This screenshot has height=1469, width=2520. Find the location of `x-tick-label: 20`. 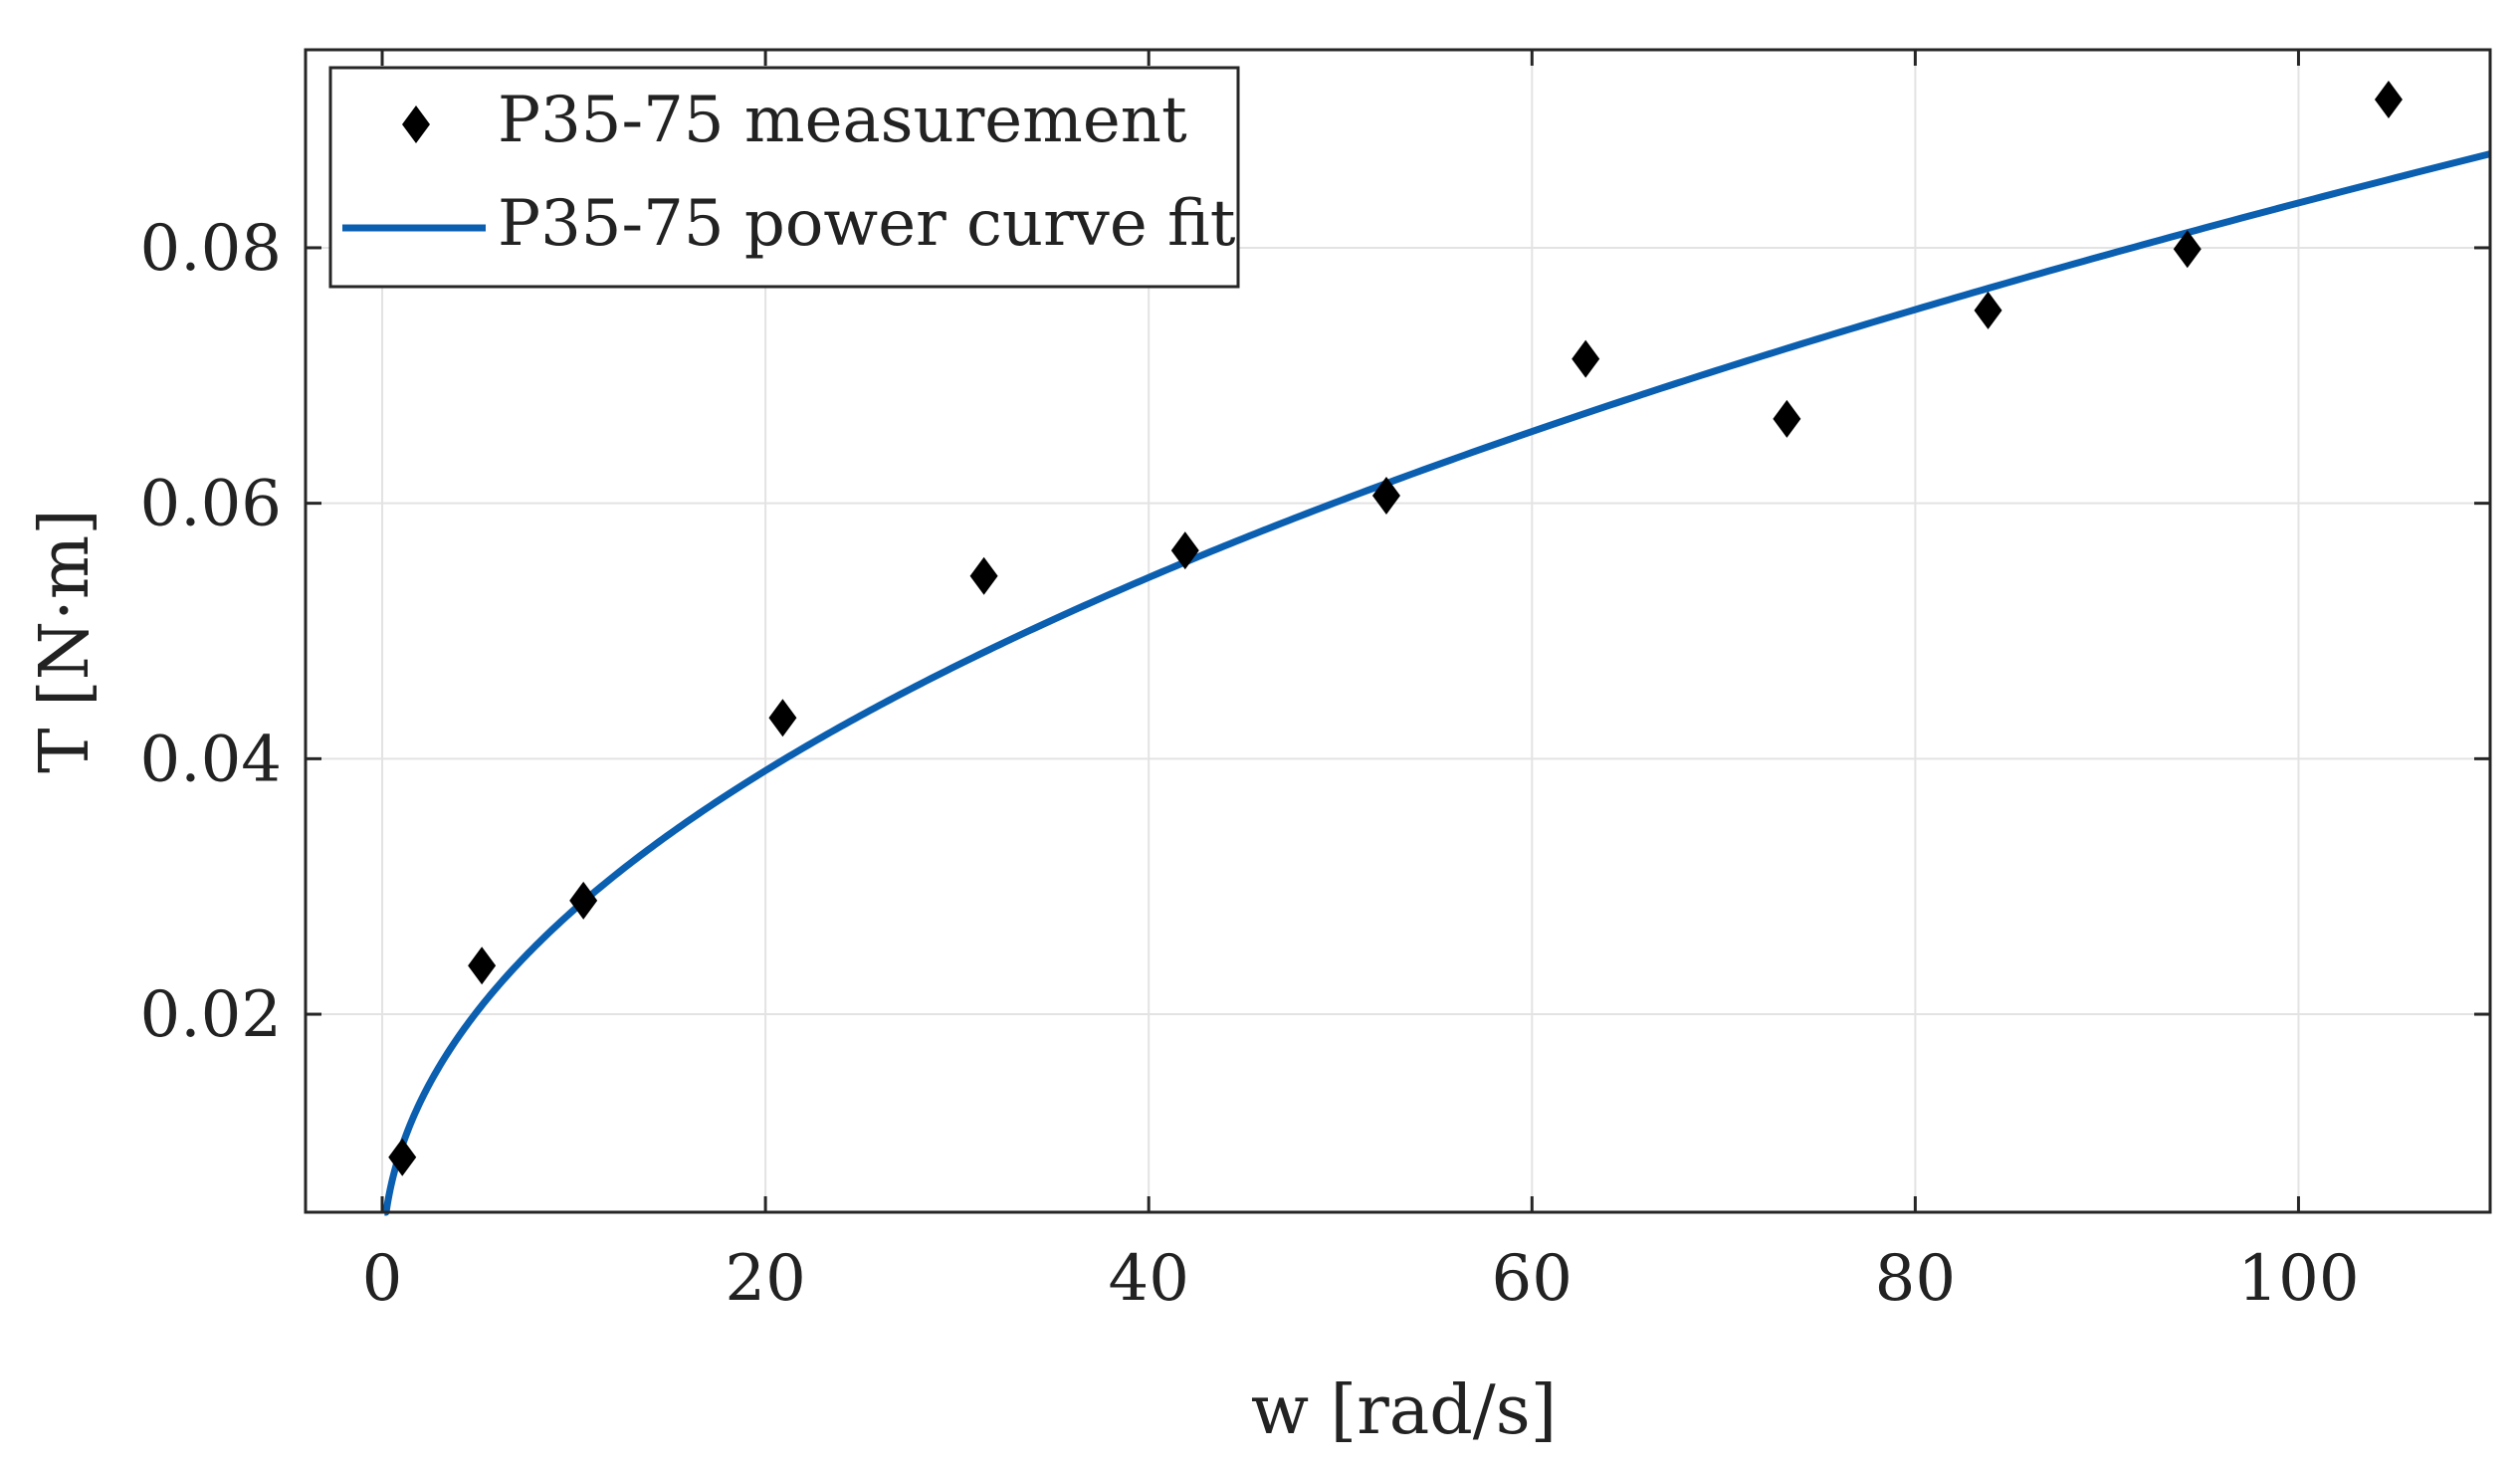

x-tick-label: 20 is located at coordinates (765, 1279).